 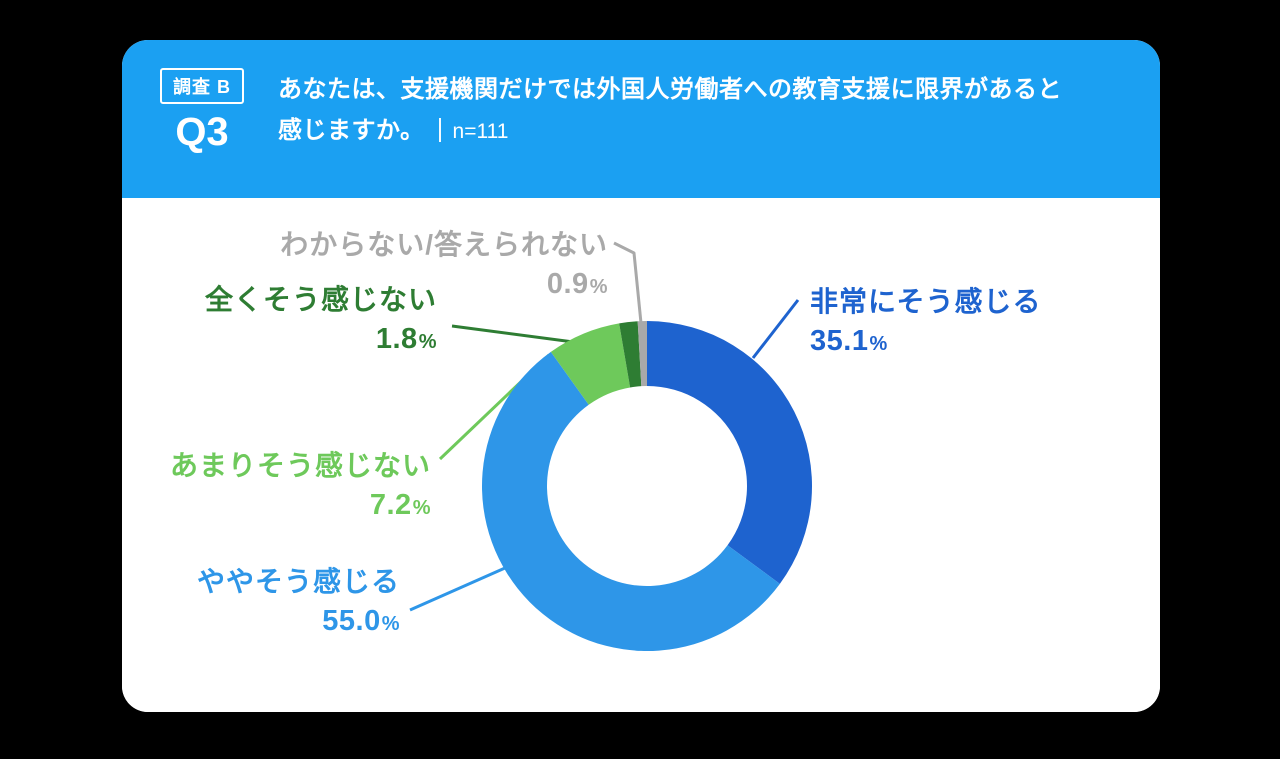 I want to click on separator-bar, so click(x=439, y=129).